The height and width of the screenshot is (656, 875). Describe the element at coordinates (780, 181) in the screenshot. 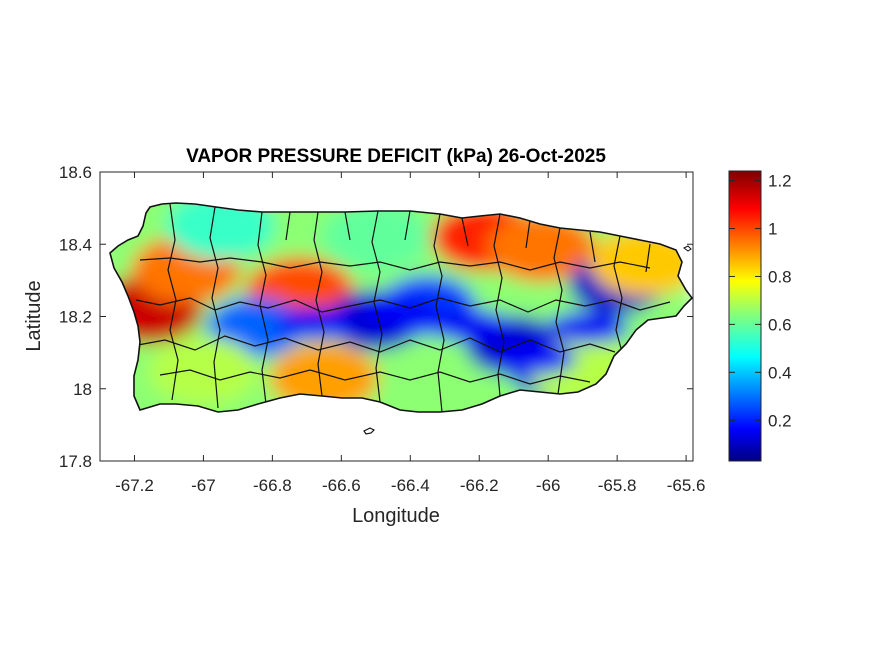

I see `colorbar-tick-label: 1.2` at that location.